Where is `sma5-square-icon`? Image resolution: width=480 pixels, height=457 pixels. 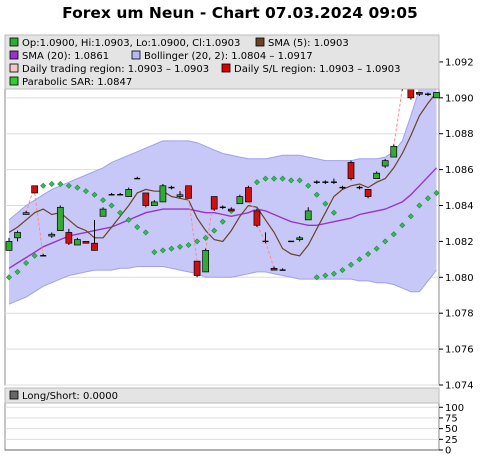 sma5-square-icon is located at coordinates (260, 42).